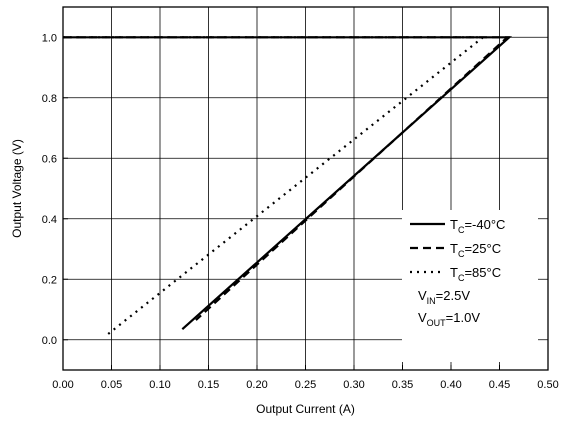  I want to click on x-tick-label: 0.25, so click(305, 385).